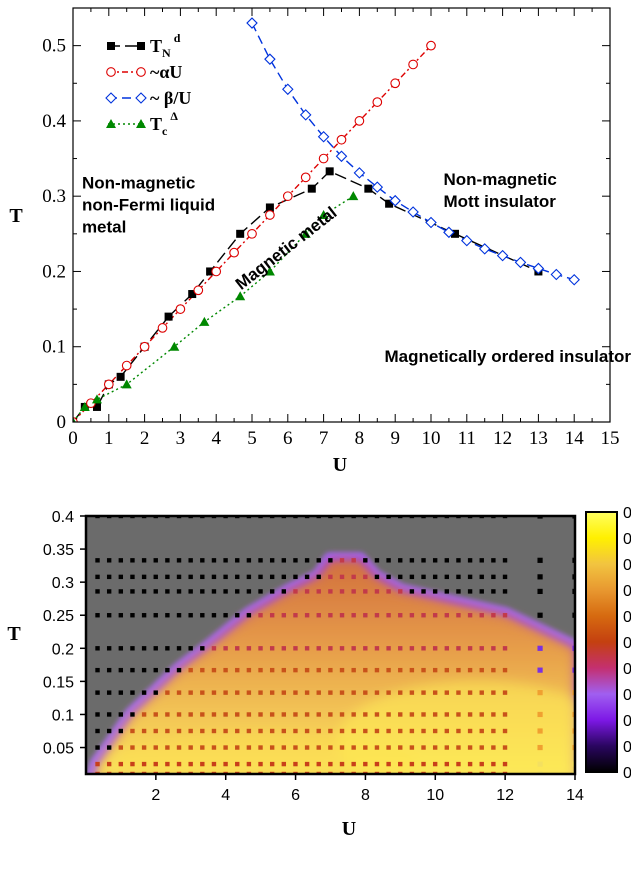 This screenshot has width=631, height=894. What do you see at coordinates (138, 183) in the screenshot?
I see `annotation-line: Non-magnetic` at bounding box center [138, 183].